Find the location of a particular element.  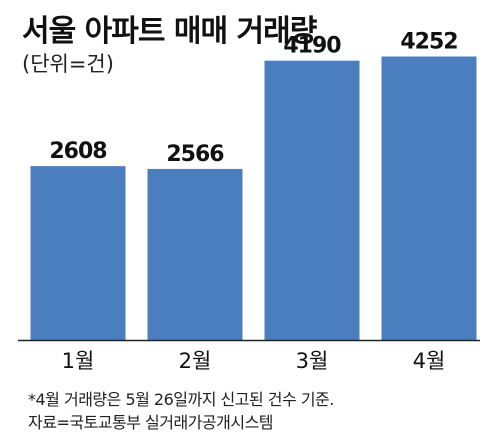

footnote-source: 자료=국토교통부 실거래가공개시스템 is located at coordinates (151, 422).